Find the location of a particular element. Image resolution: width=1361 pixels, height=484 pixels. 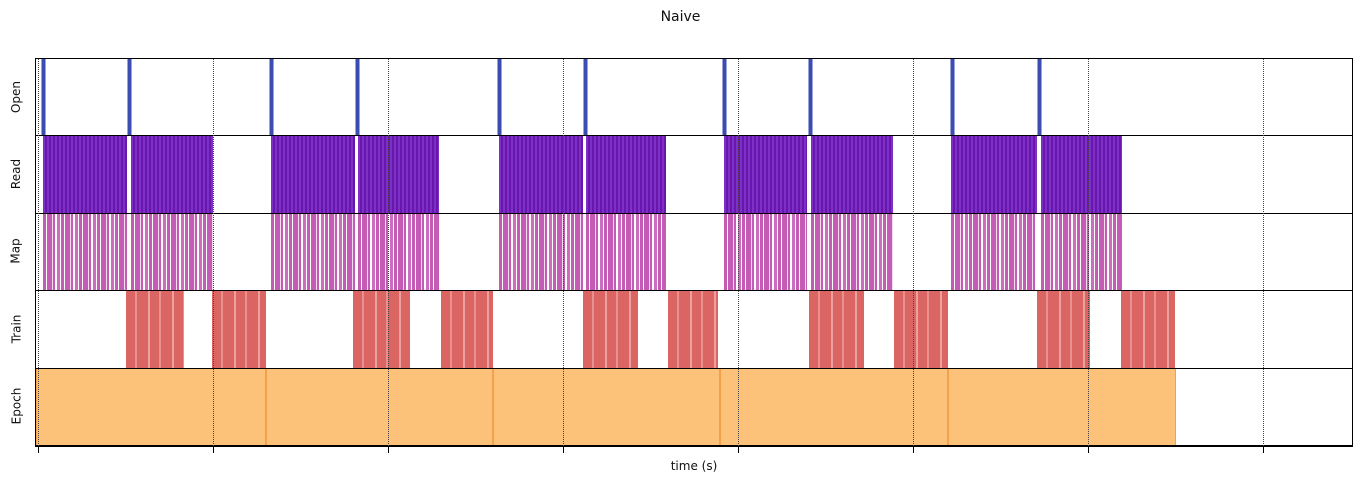

row-label-read: Read is located at coordinates (16, 173).